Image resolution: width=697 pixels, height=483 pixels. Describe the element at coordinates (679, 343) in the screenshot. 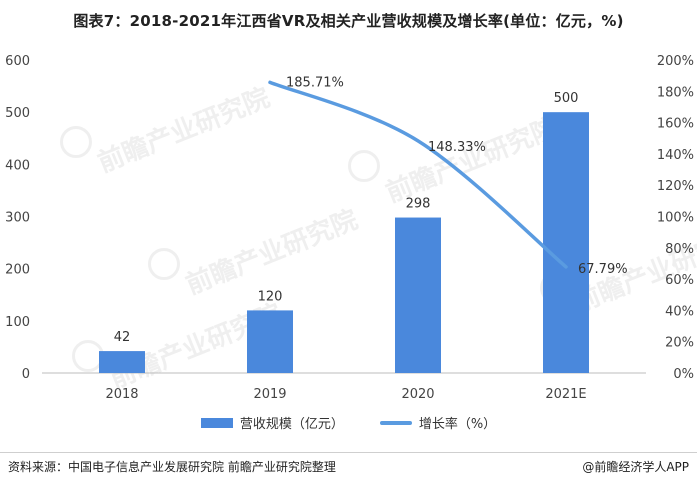

I see `y-right-tick-label: 20%` at that location.